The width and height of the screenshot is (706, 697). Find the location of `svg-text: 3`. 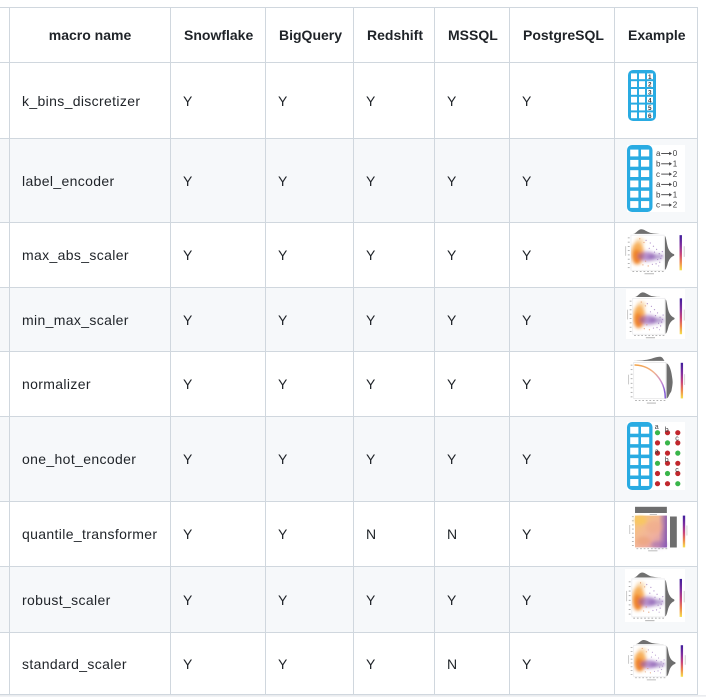

svg-text: 3 is located at coordinates (650, 93).